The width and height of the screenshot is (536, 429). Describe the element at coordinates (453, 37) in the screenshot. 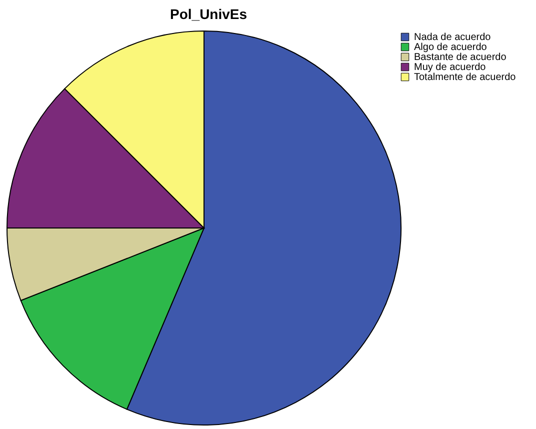

I see `legend-label: Nada de acuerdo` at that location.